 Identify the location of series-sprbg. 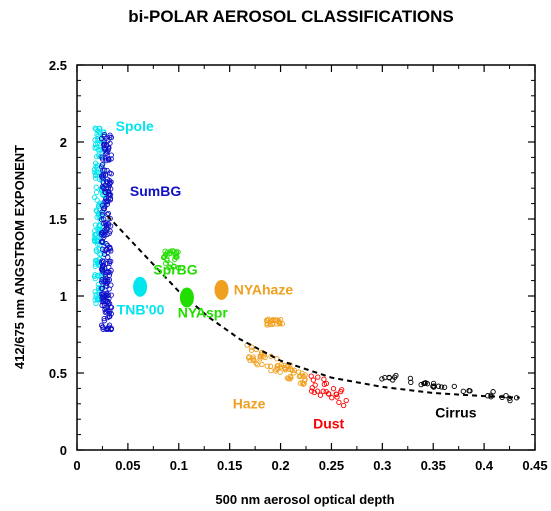
(171, 259).